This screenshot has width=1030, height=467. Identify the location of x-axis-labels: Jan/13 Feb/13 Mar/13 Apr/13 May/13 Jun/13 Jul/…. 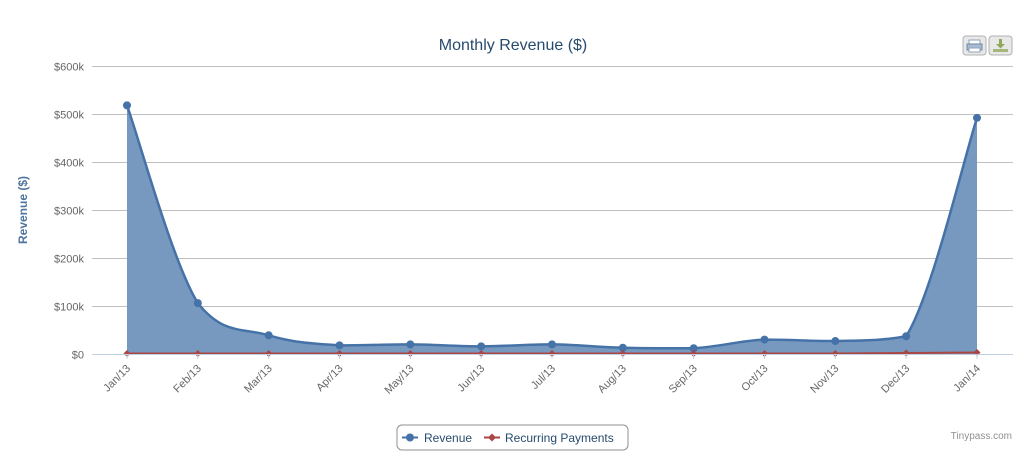
(542, 380).